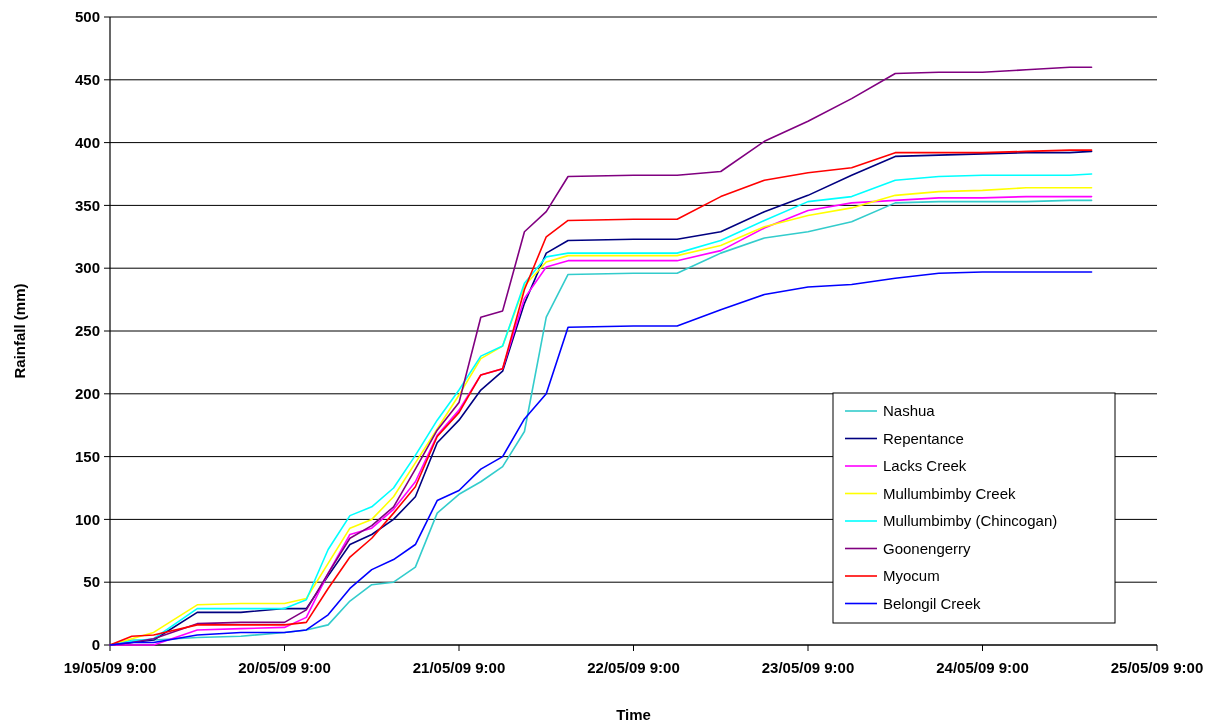 The height and width of the screenshot is (724, 1231). What do you see at coordinates (909, 411) in the screenshot?
I see `legend-label: Nashua` at bounding box center [909, 411].